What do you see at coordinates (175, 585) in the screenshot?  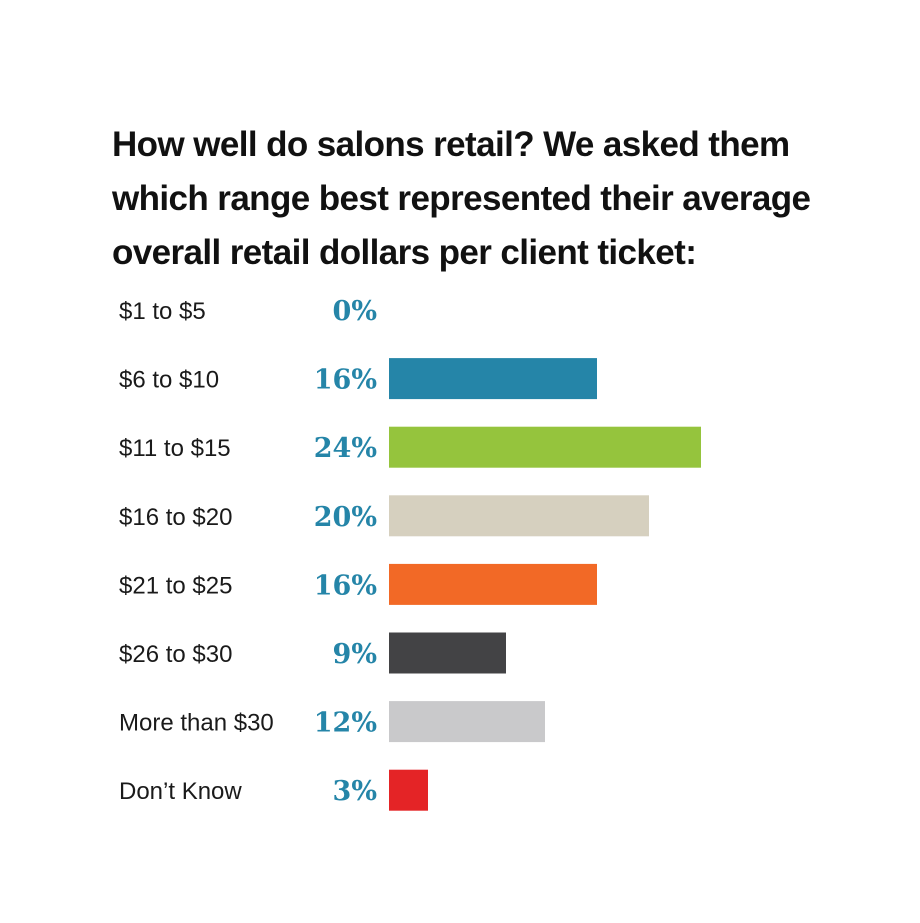 I see `category-label: $21 to $25` at bounding box center [175, 585].